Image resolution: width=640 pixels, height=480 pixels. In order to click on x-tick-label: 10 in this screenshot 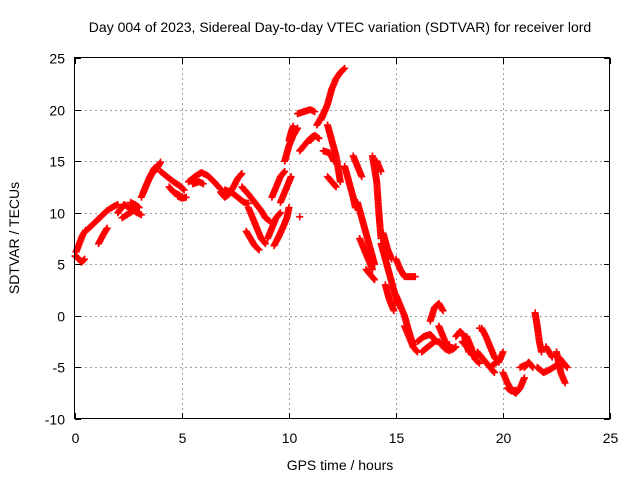, I will do `click(290, 438)`.